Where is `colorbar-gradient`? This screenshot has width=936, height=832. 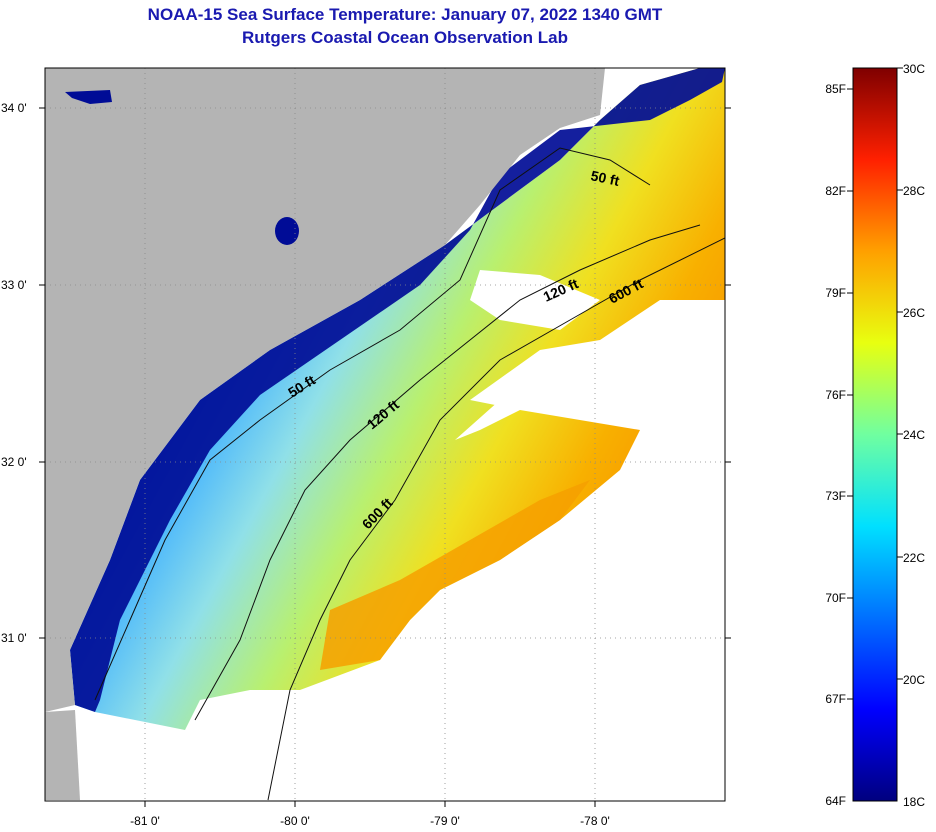
colorbar-gradient is located at coordinates (875, 434).